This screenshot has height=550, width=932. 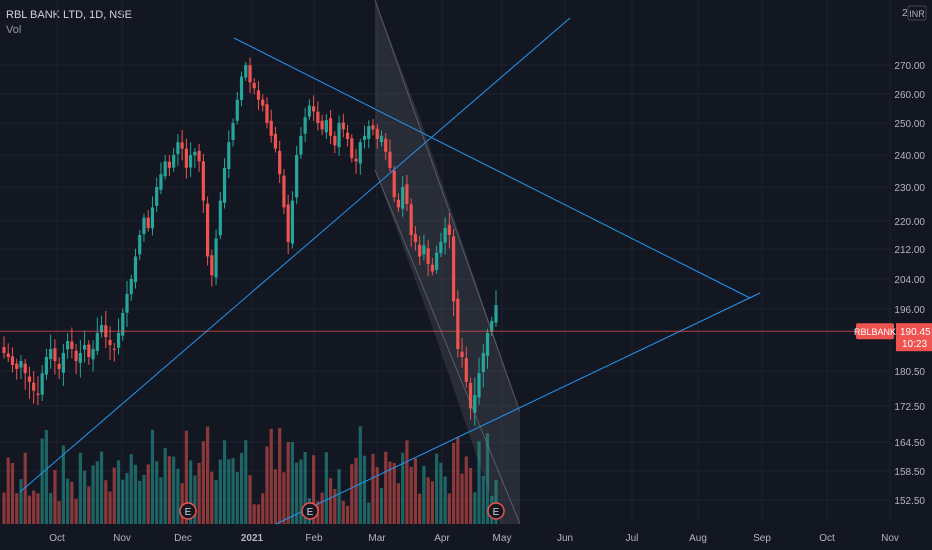 I want to click on x-tick-label: 2021, so click(x=252, y=538).